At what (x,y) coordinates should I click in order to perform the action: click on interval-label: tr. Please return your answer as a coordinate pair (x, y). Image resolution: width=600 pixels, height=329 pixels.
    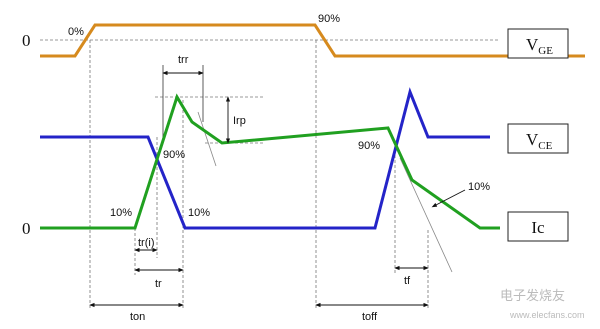
    Looking at the image, I should click on (158, 284).